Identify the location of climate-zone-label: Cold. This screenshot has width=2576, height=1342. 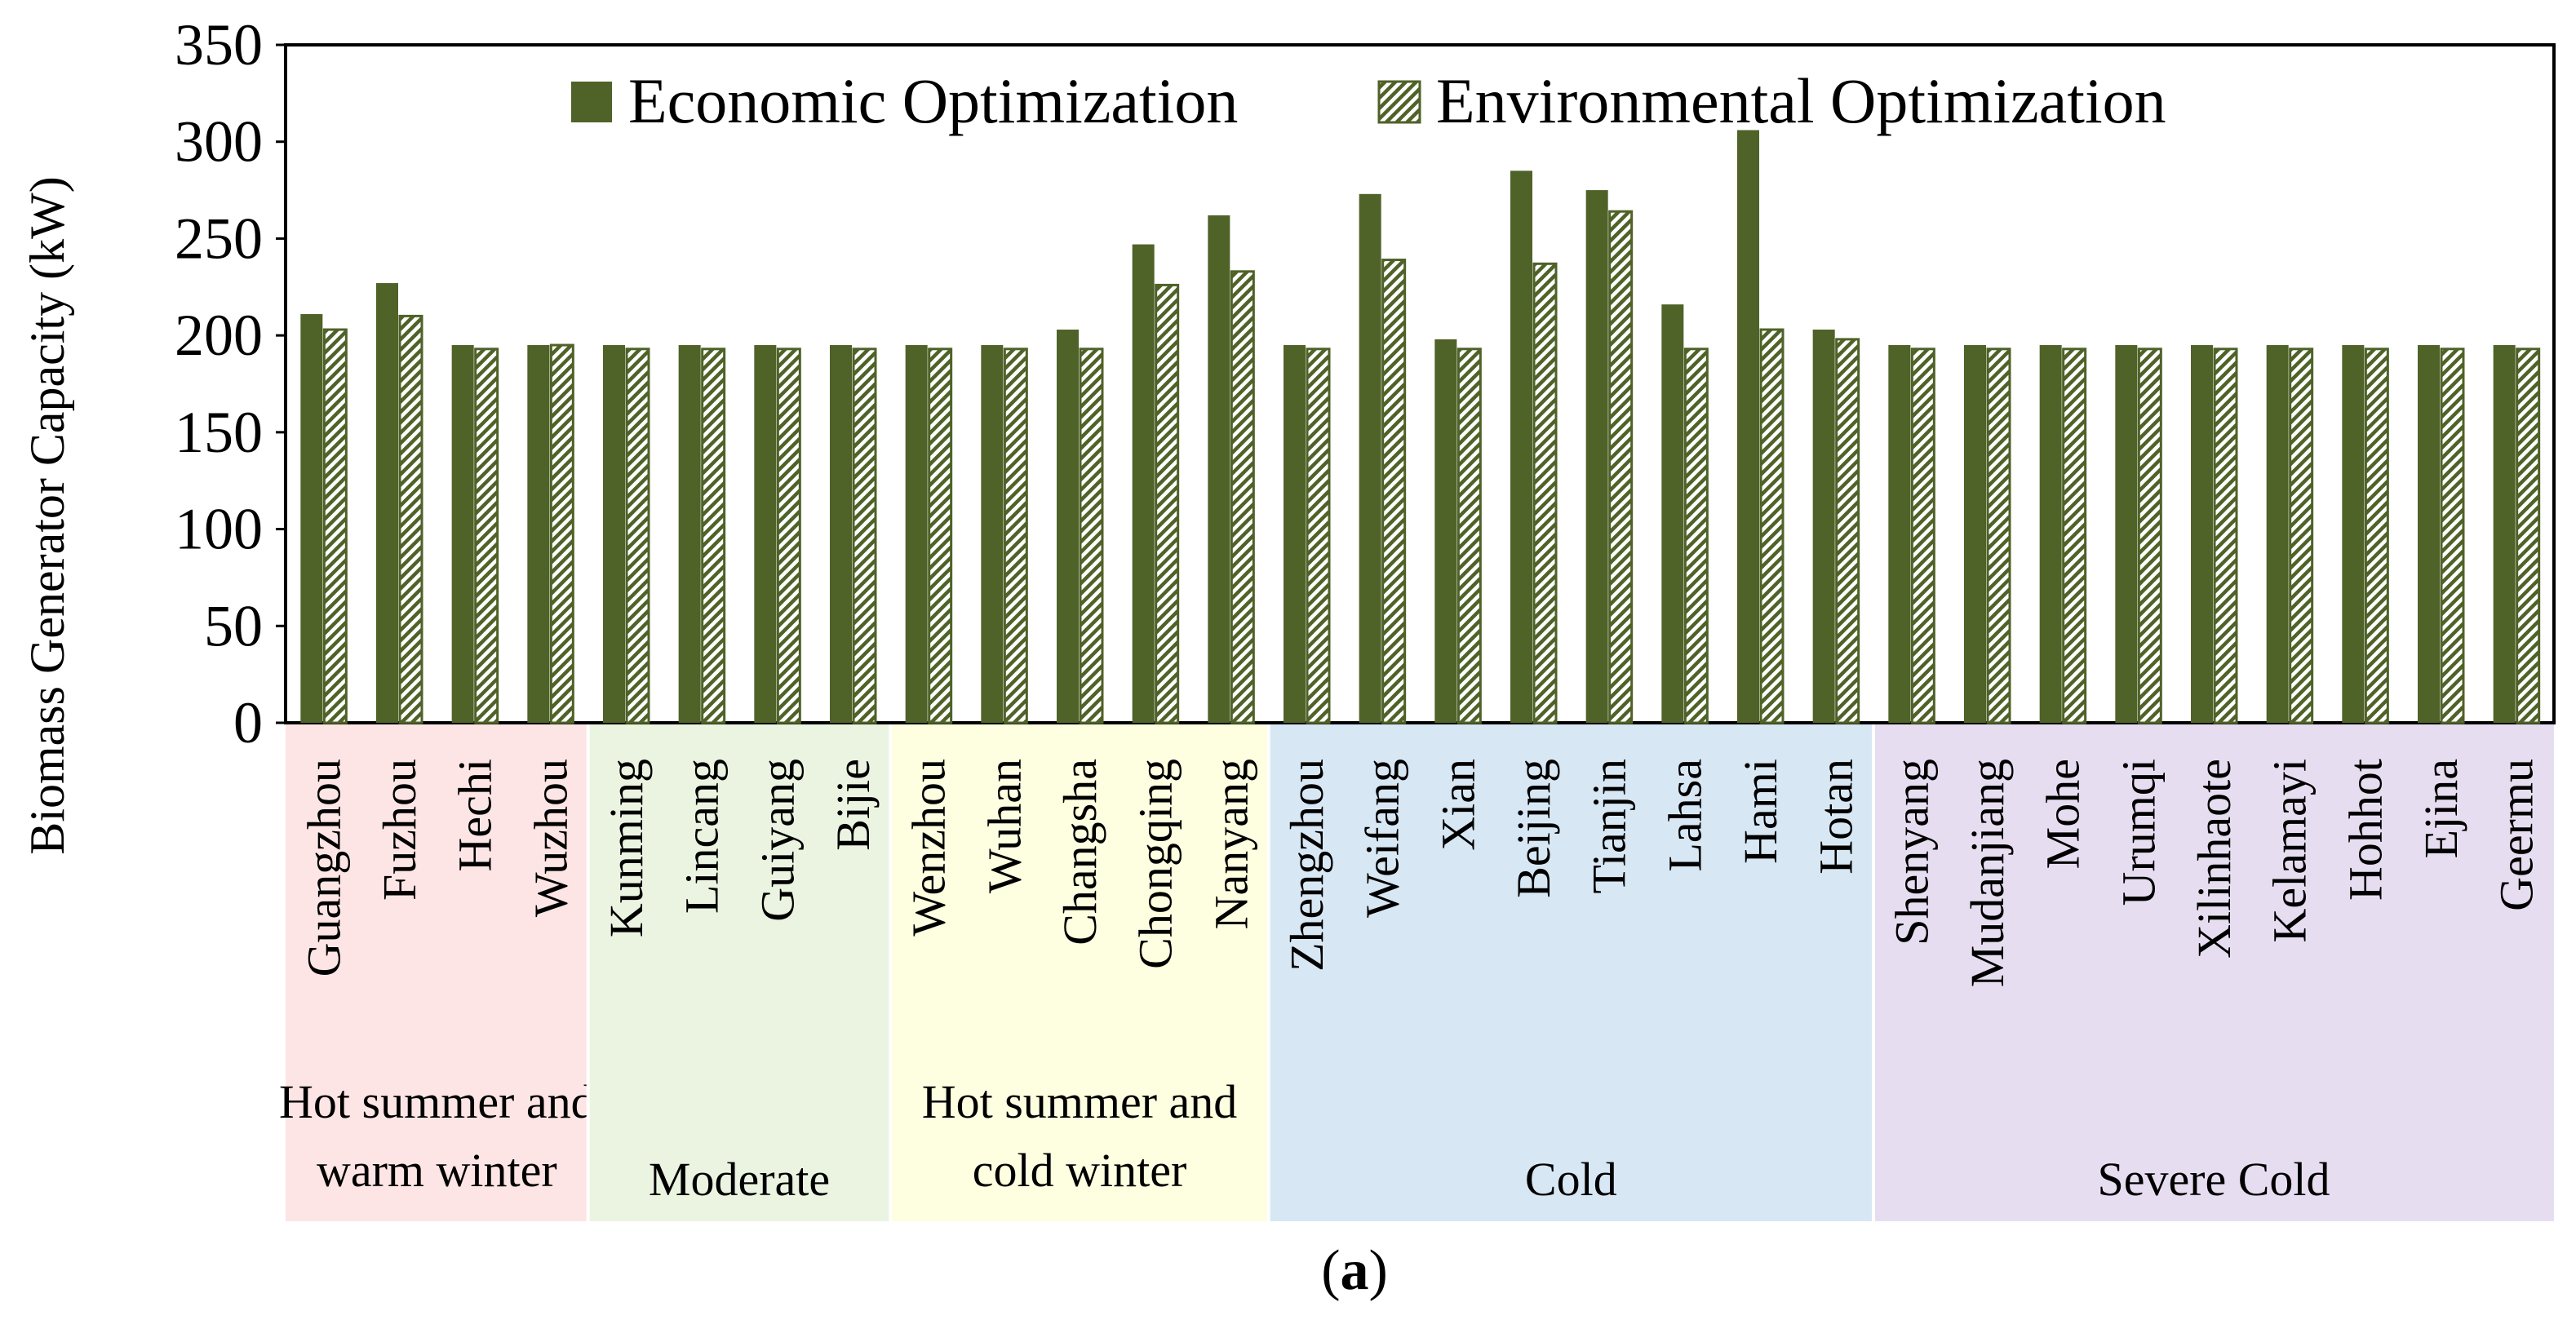
(1571, 1179).